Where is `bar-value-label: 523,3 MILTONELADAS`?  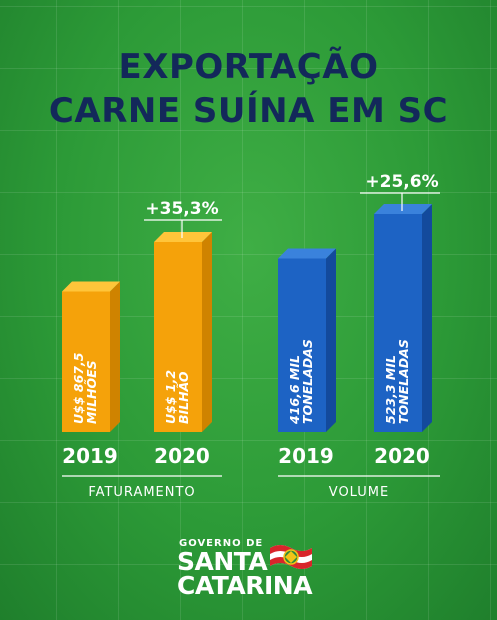 bar-value-label: 523,3 MILTONELADAS is located at coordinates (397, 381).